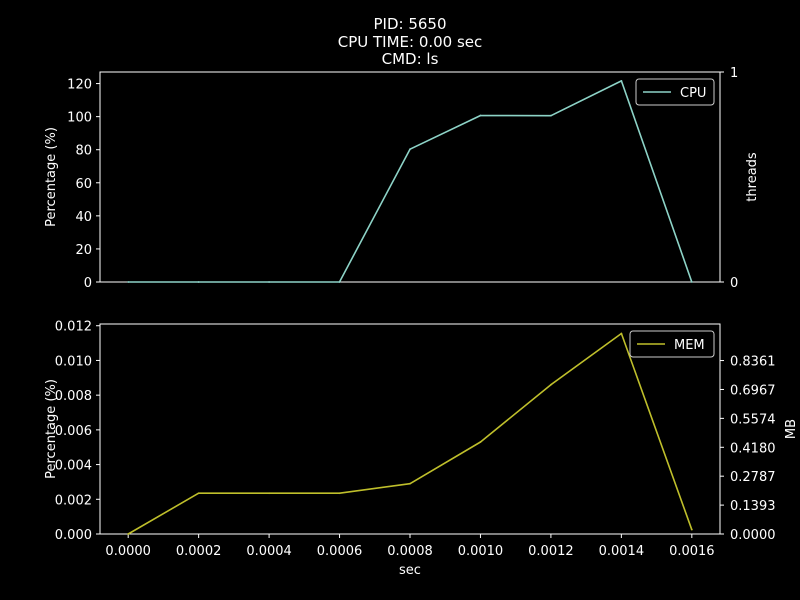 This screenshot has width=800, height=600. What do you see at coordinates (753, 506) in the screenshot?
I see `y2-tick-label: 0.1393` at bounding box center [753, 506].